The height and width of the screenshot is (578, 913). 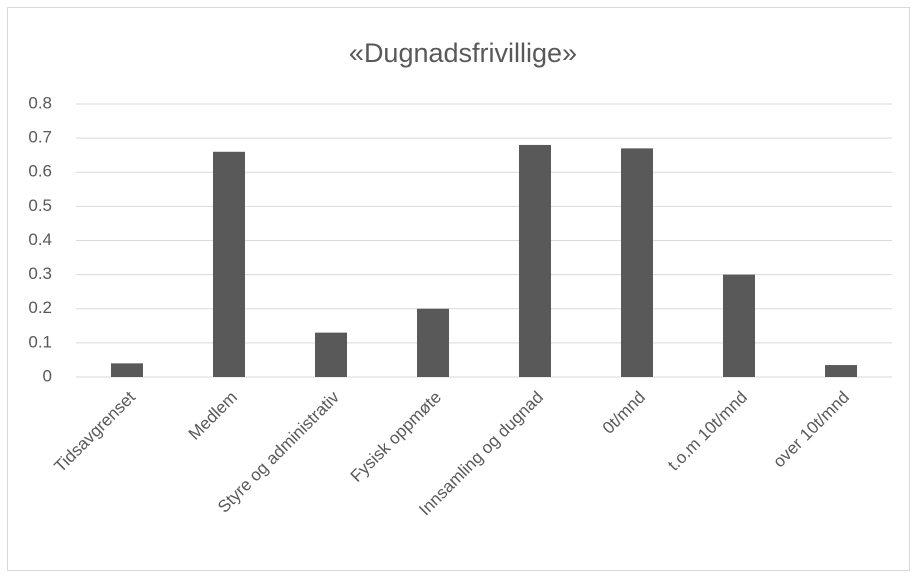 What do you see at coordinates (40, 273) in the screenshot?
I see `y-tick-label: 0.3` at bounding box center [40, 273].